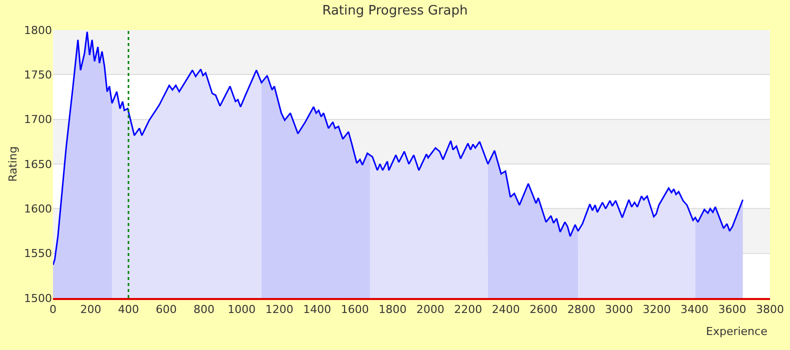  I want to click on x-tick-label: 200, so click(91, 309).